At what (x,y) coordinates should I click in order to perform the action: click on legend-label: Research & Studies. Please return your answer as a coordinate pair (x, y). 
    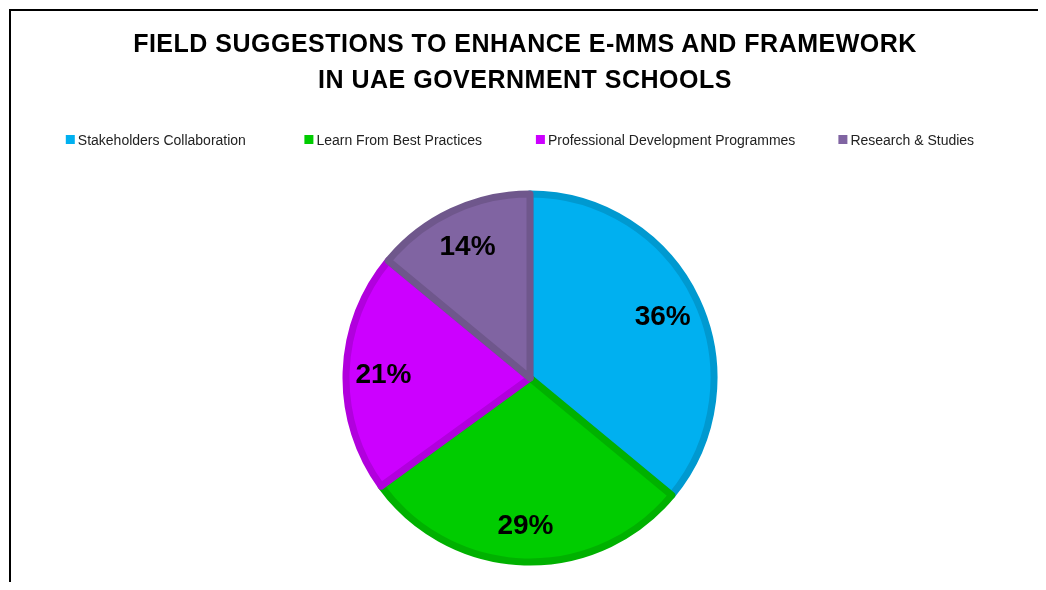
    Looking at the image, I should click on (912, 139).